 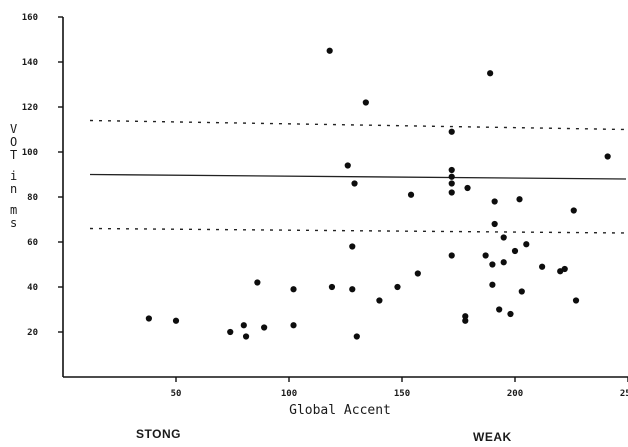 What do you see at coordinates (289, 394) in the screenshot?
I see `x-tick-label: 100` at bounding box center [289, 394].